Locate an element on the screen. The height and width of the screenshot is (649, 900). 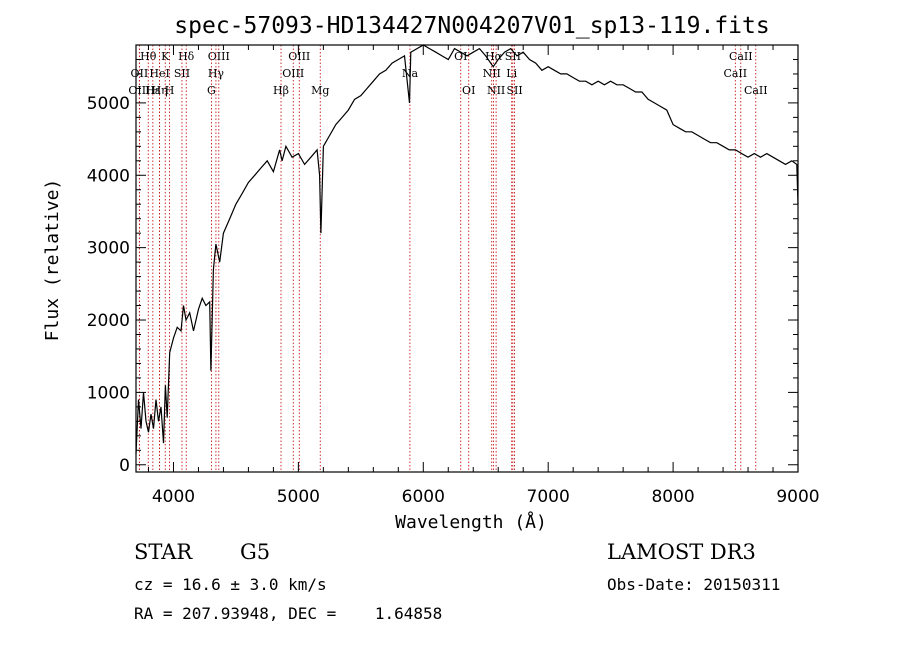
y-tick-label: 0 is located at coordinates (124, 466).